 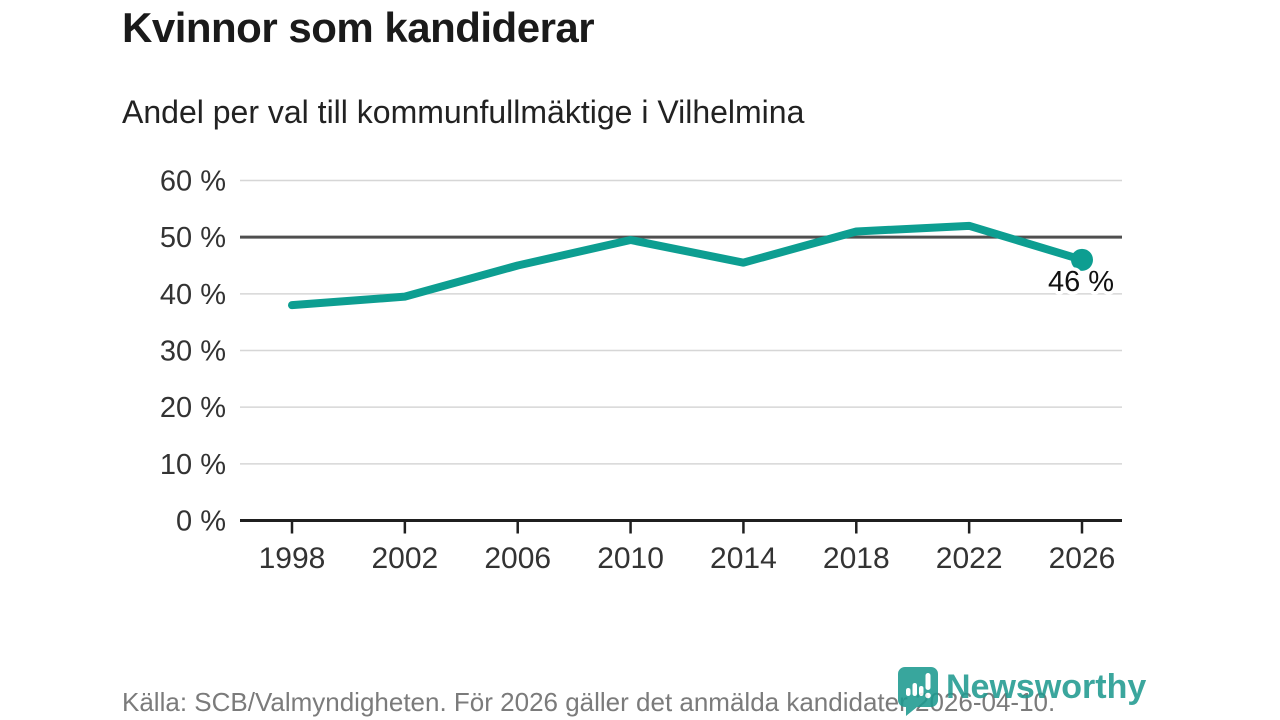 What do you see at coordinates (193, 465) in the screenshot?
I see `y-tick-label: 10 %` at bounding box center [193, 465].